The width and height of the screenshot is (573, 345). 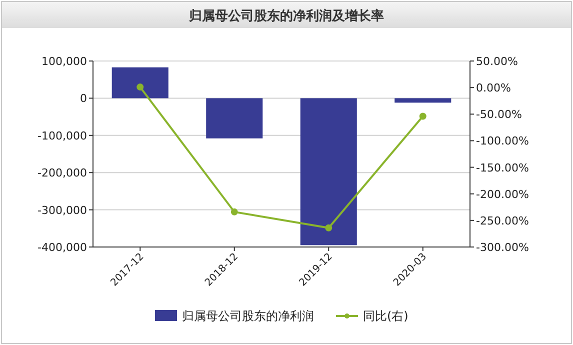 What do you see at coordinates (286, 16) in the screenshot?
I see `chart-title: 归属母公司股东的净利润及增长率` at bounding box center [286, 16].